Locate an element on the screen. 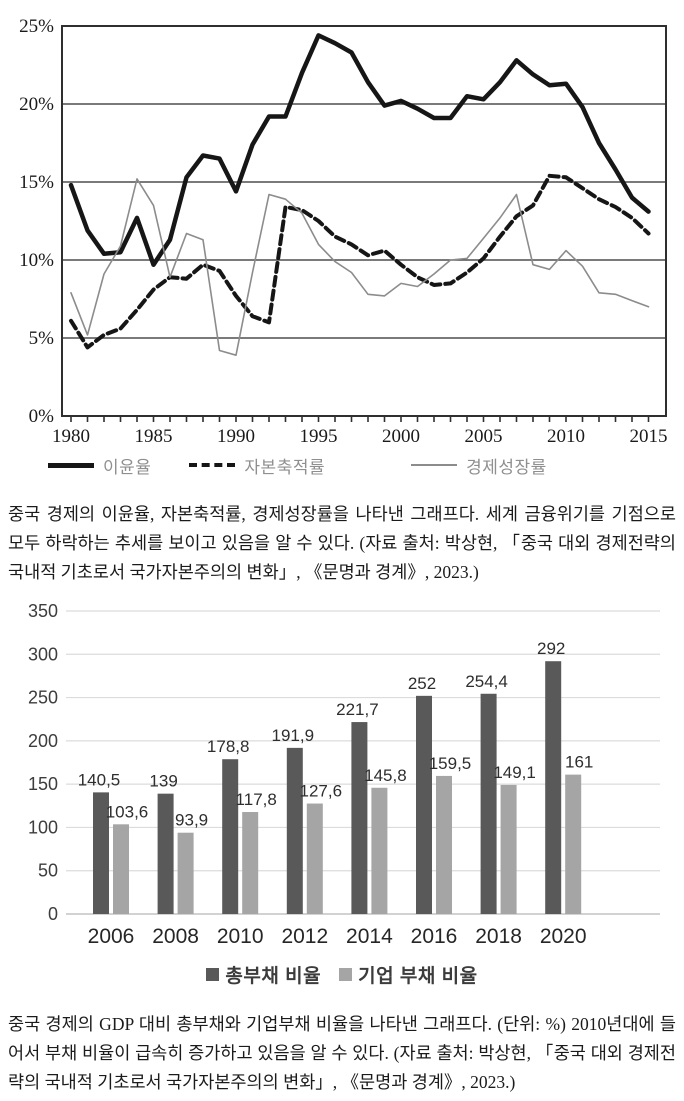 Image resolution: width=684 pixels, height=1101 pixels. y-axis-label: 20% is located at coordinates (36, 104).